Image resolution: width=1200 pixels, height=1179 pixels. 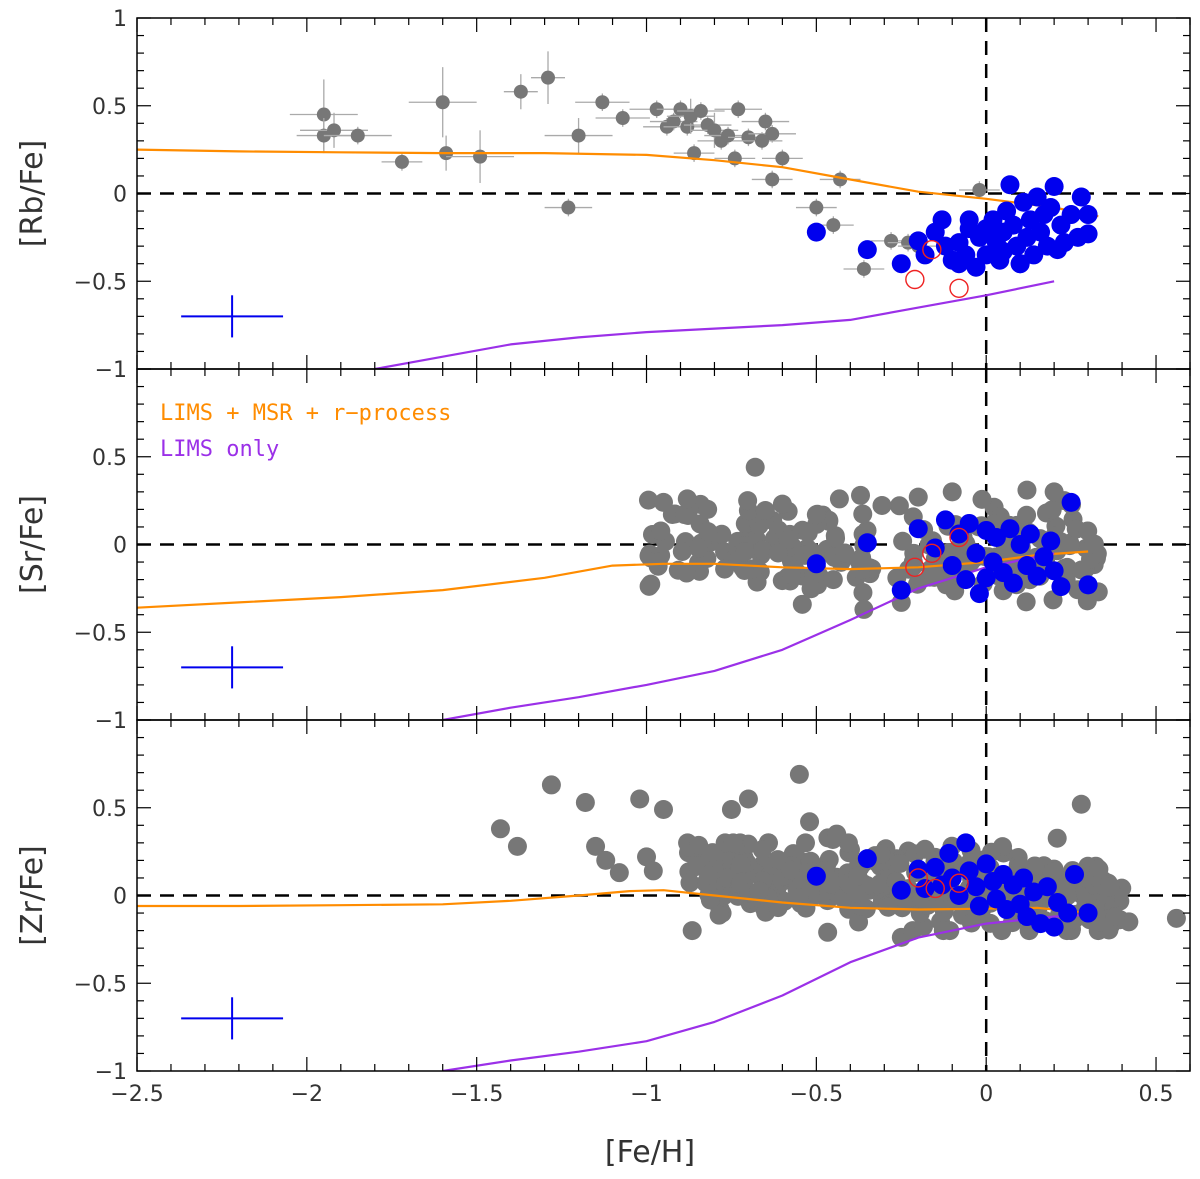 I want to click on x-axis-label: [Fe/H], so click(x=650, y=1152).